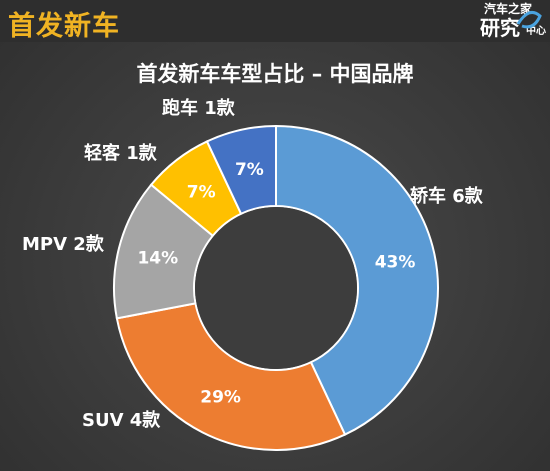 The width and height of the screenshot is (550, 471). I want to click on category-label-2: MPV 2款, so click(63, 244).